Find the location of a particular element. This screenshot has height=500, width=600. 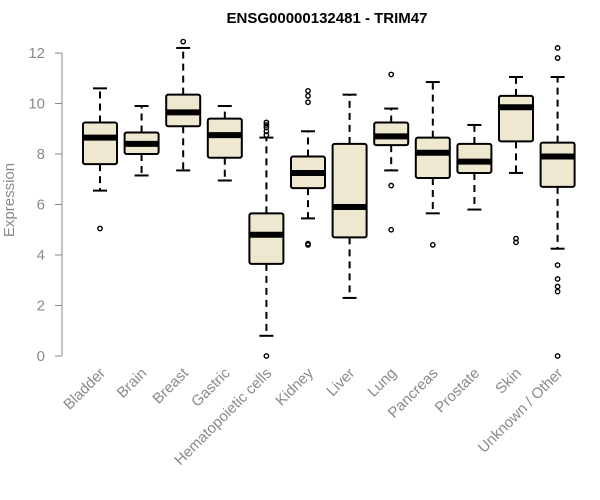

y-tick-label: 2 is located at coordinates (41, 306).